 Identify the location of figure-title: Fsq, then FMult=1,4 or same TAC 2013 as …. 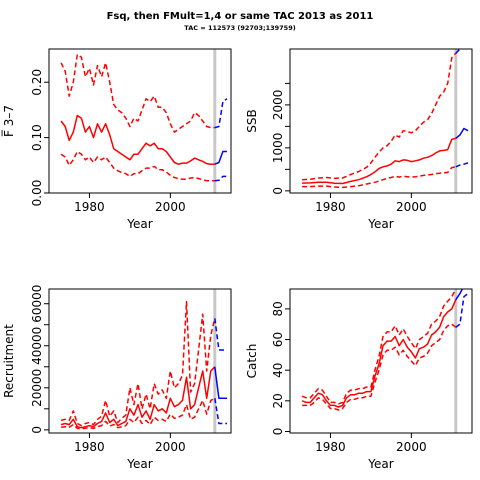
(240, 16).